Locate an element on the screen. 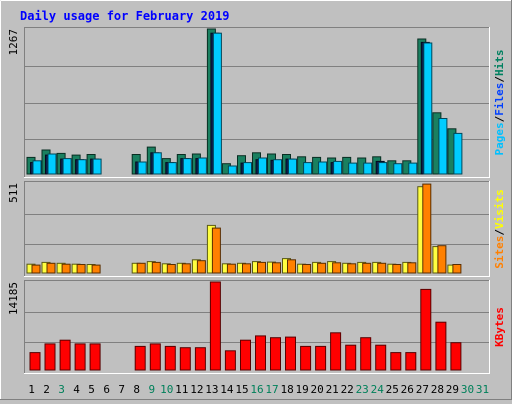 The image size is (512, 404). panel-legend: Pages/Files/Hits is located at coordinates (499, 103).